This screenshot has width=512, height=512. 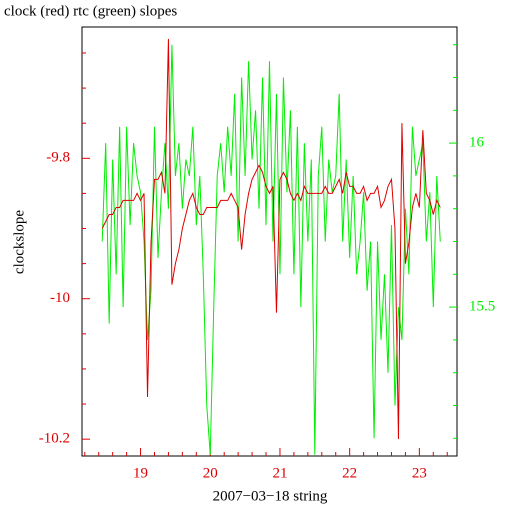 I want to click on y-tick-label: -10, so click(x=60, y=298).